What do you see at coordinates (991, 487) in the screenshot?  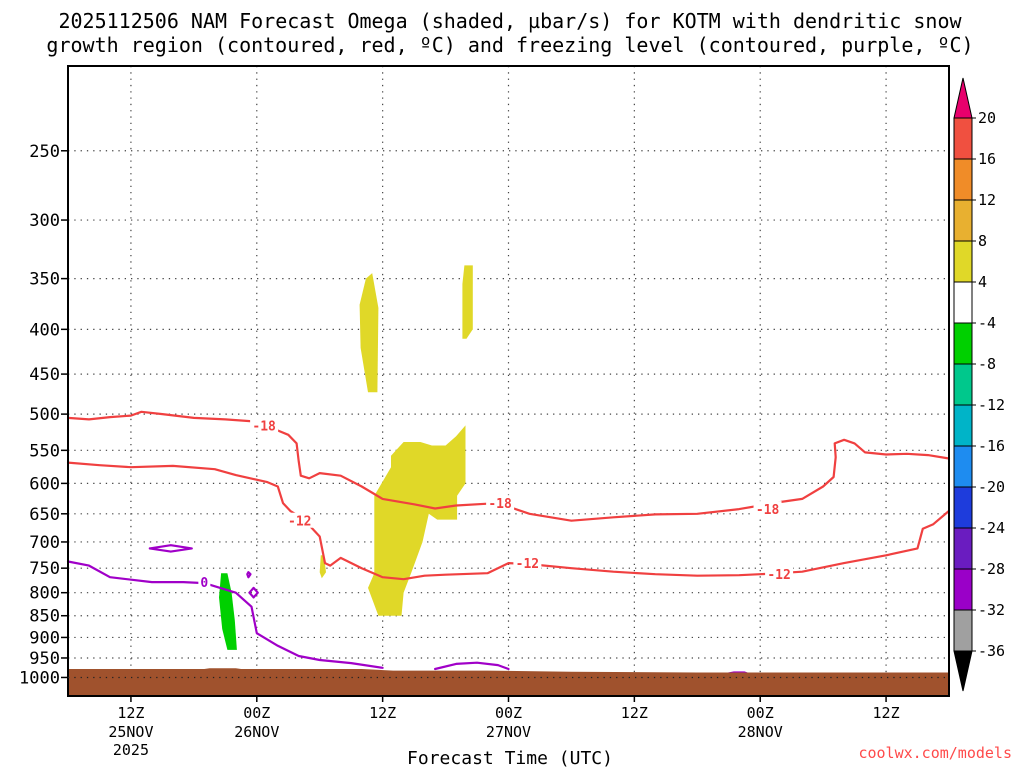 I see `colorbar-label: -20` at bounding box center [991, 487].